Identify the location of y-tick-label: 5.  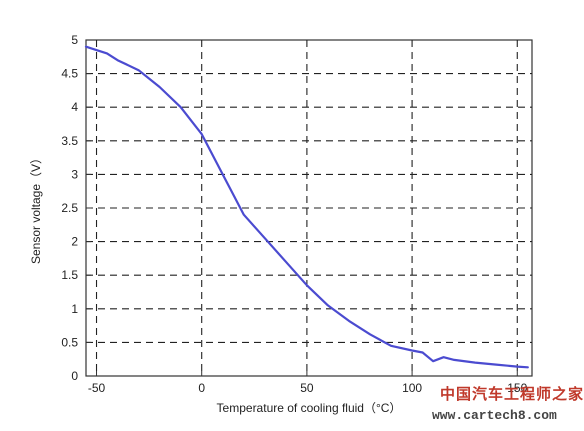
(74, 40).